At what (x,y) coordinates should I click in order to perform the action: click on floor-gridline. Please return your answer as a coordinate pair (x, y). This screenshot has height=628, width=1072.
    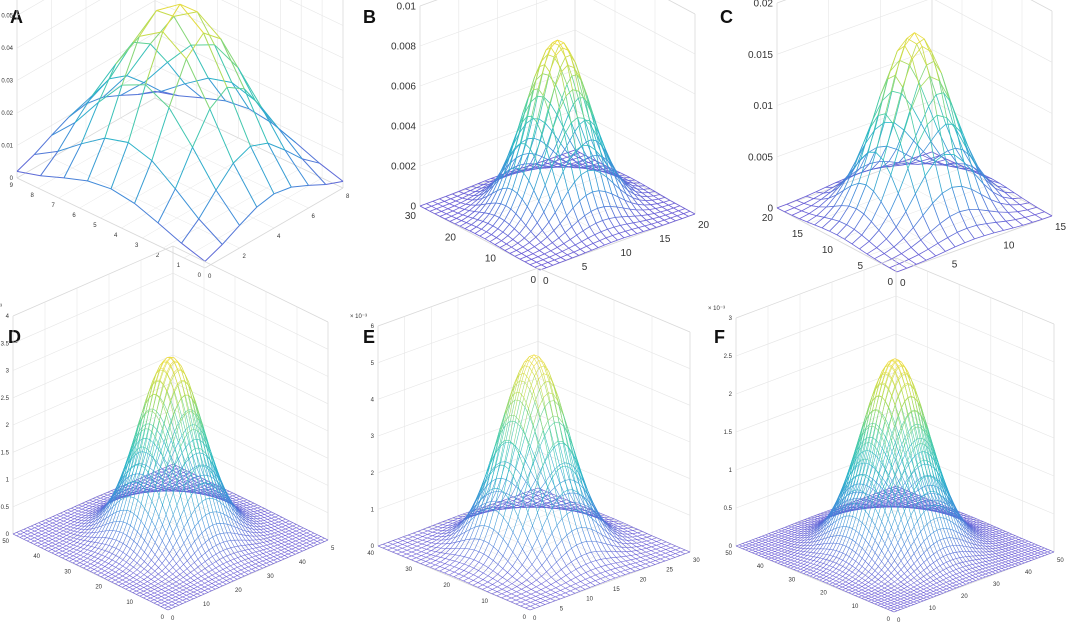
    Looking at the image, I should click on (253, 218).